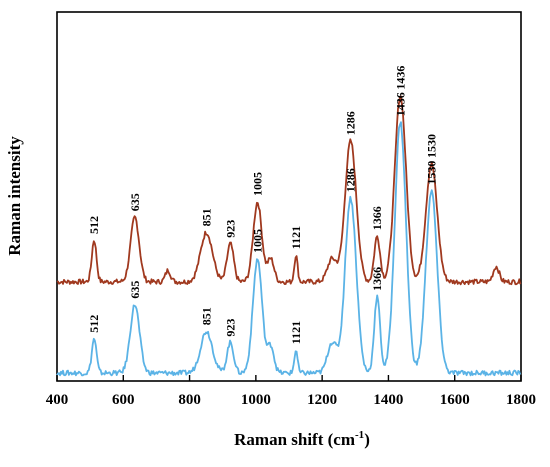  Describe the element at coordinates (351, 180) in the screenshot. I see `peak-label-2-1286: 1286` at that location.